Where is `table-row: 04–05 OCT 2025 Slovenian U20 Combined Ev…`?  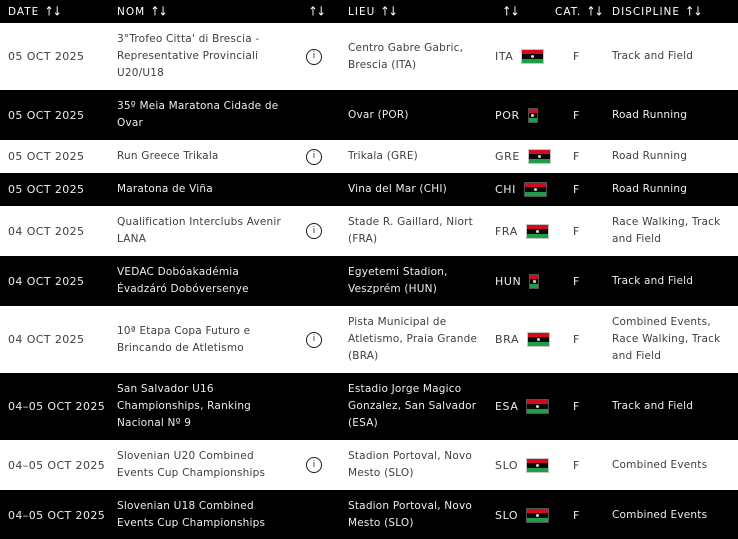
table-row: 04–05 OCT 2025 Slovenian U20 Combined Ev… is located at coordinates (369, 465).